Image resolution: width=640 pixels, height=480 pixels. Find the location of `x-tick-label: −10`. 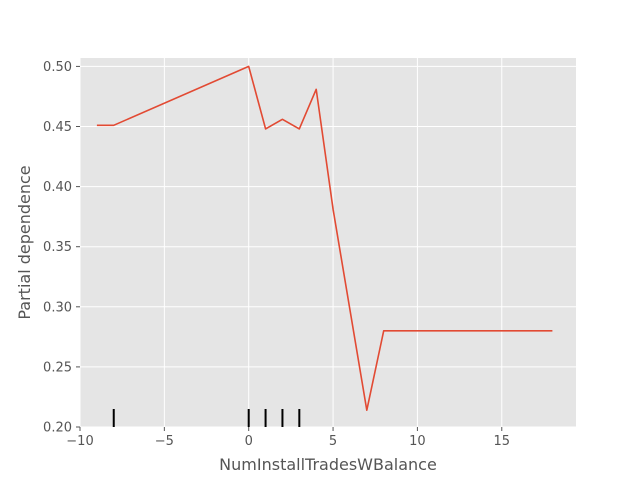

x-tick-label: −10 is located at coordinates (79, 441).